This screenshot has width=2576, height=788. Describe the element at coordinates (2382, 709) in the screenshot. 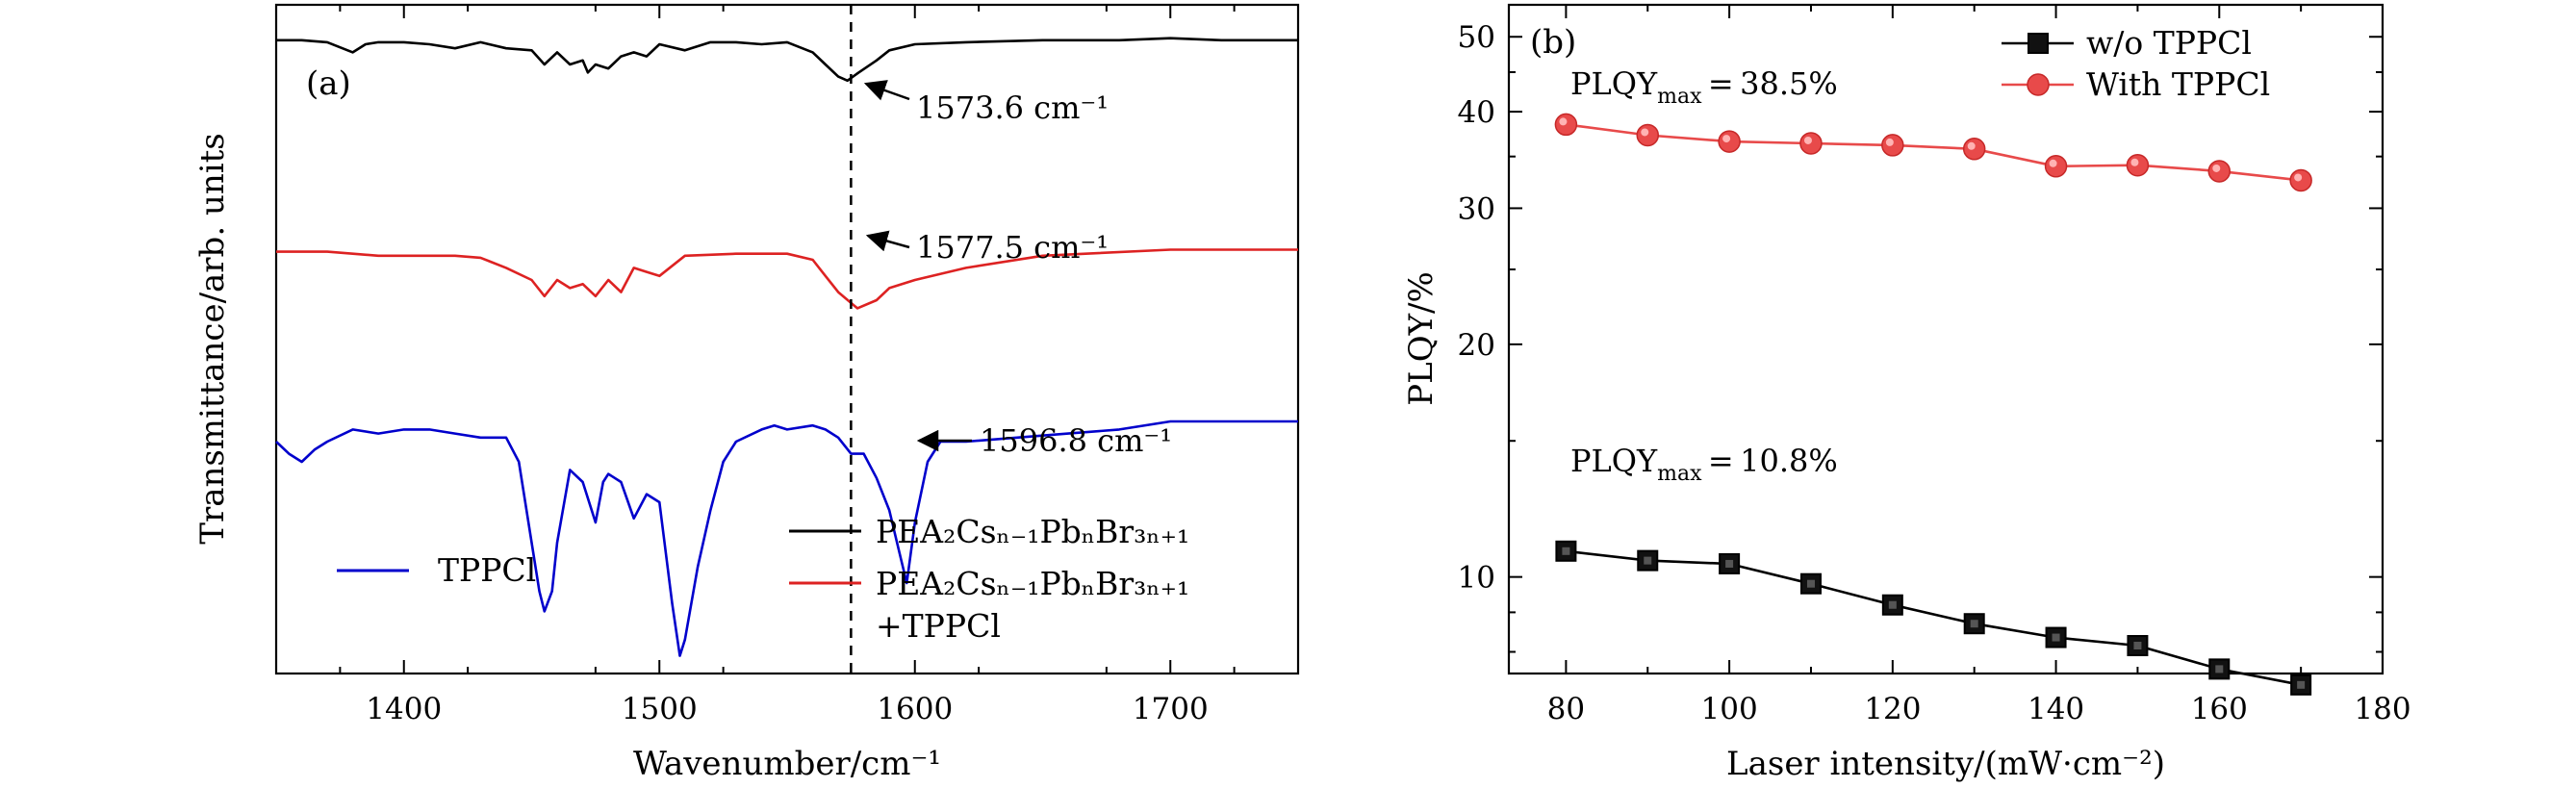

I see `x-tick-label-b: 180` at that location.